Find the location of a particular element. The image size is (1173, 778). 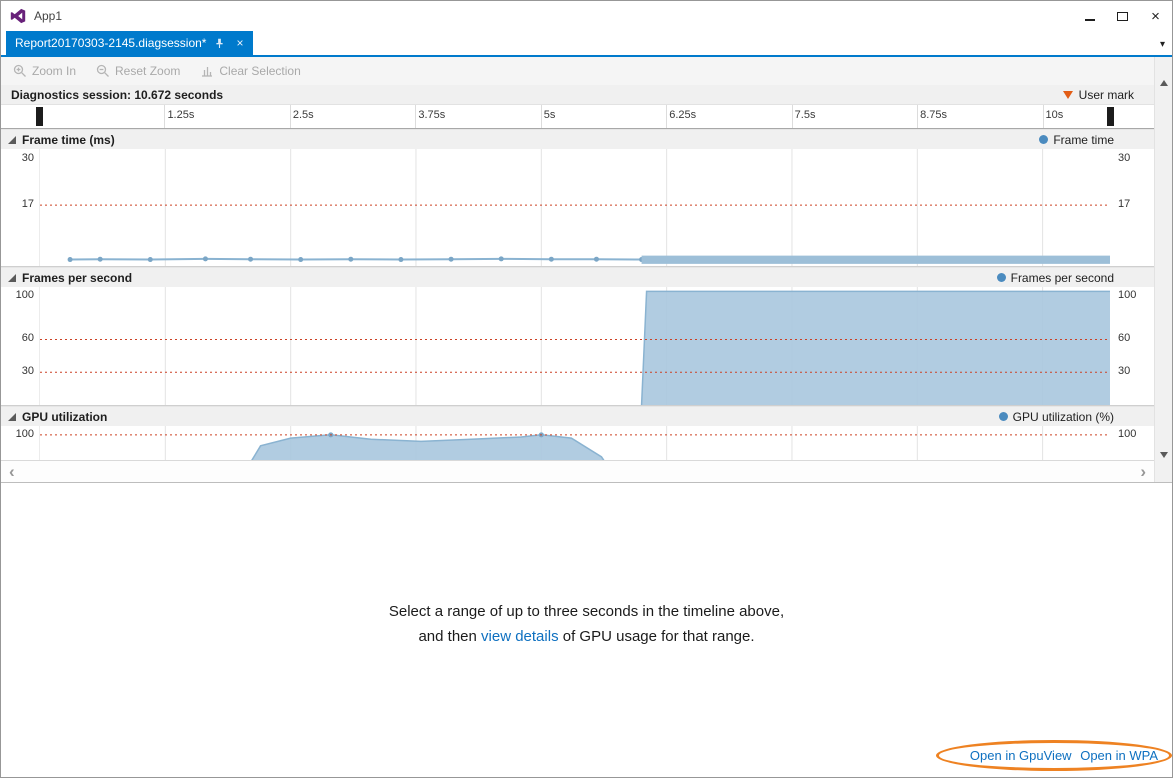

zoom-in-icon is located at coordinates (20, 71).